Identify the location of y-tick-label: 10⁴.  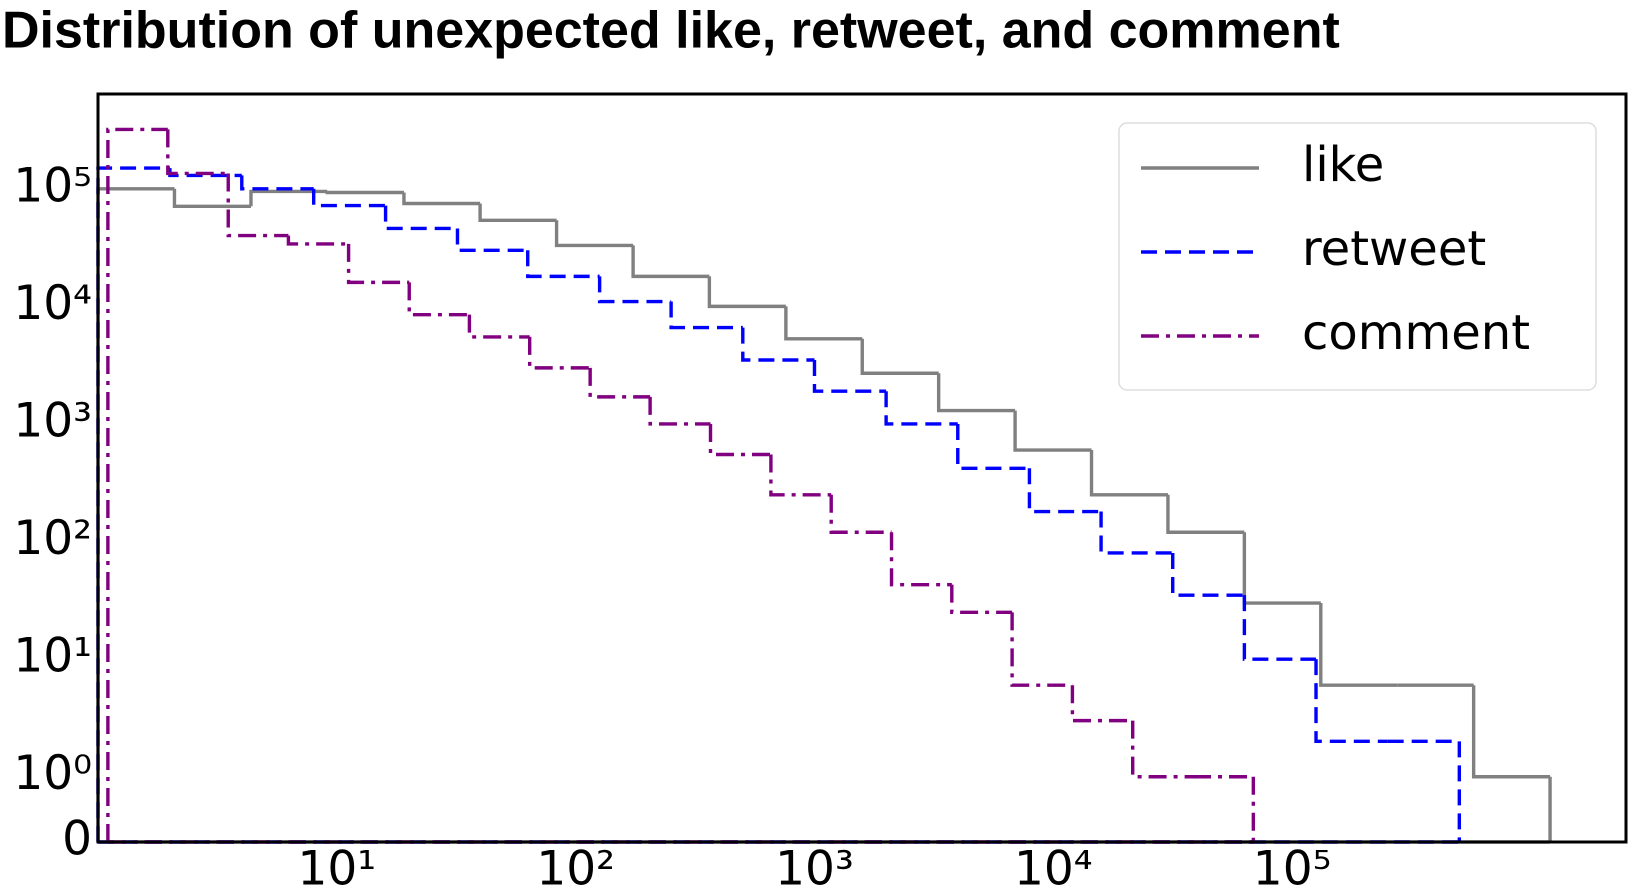
(52, 303).